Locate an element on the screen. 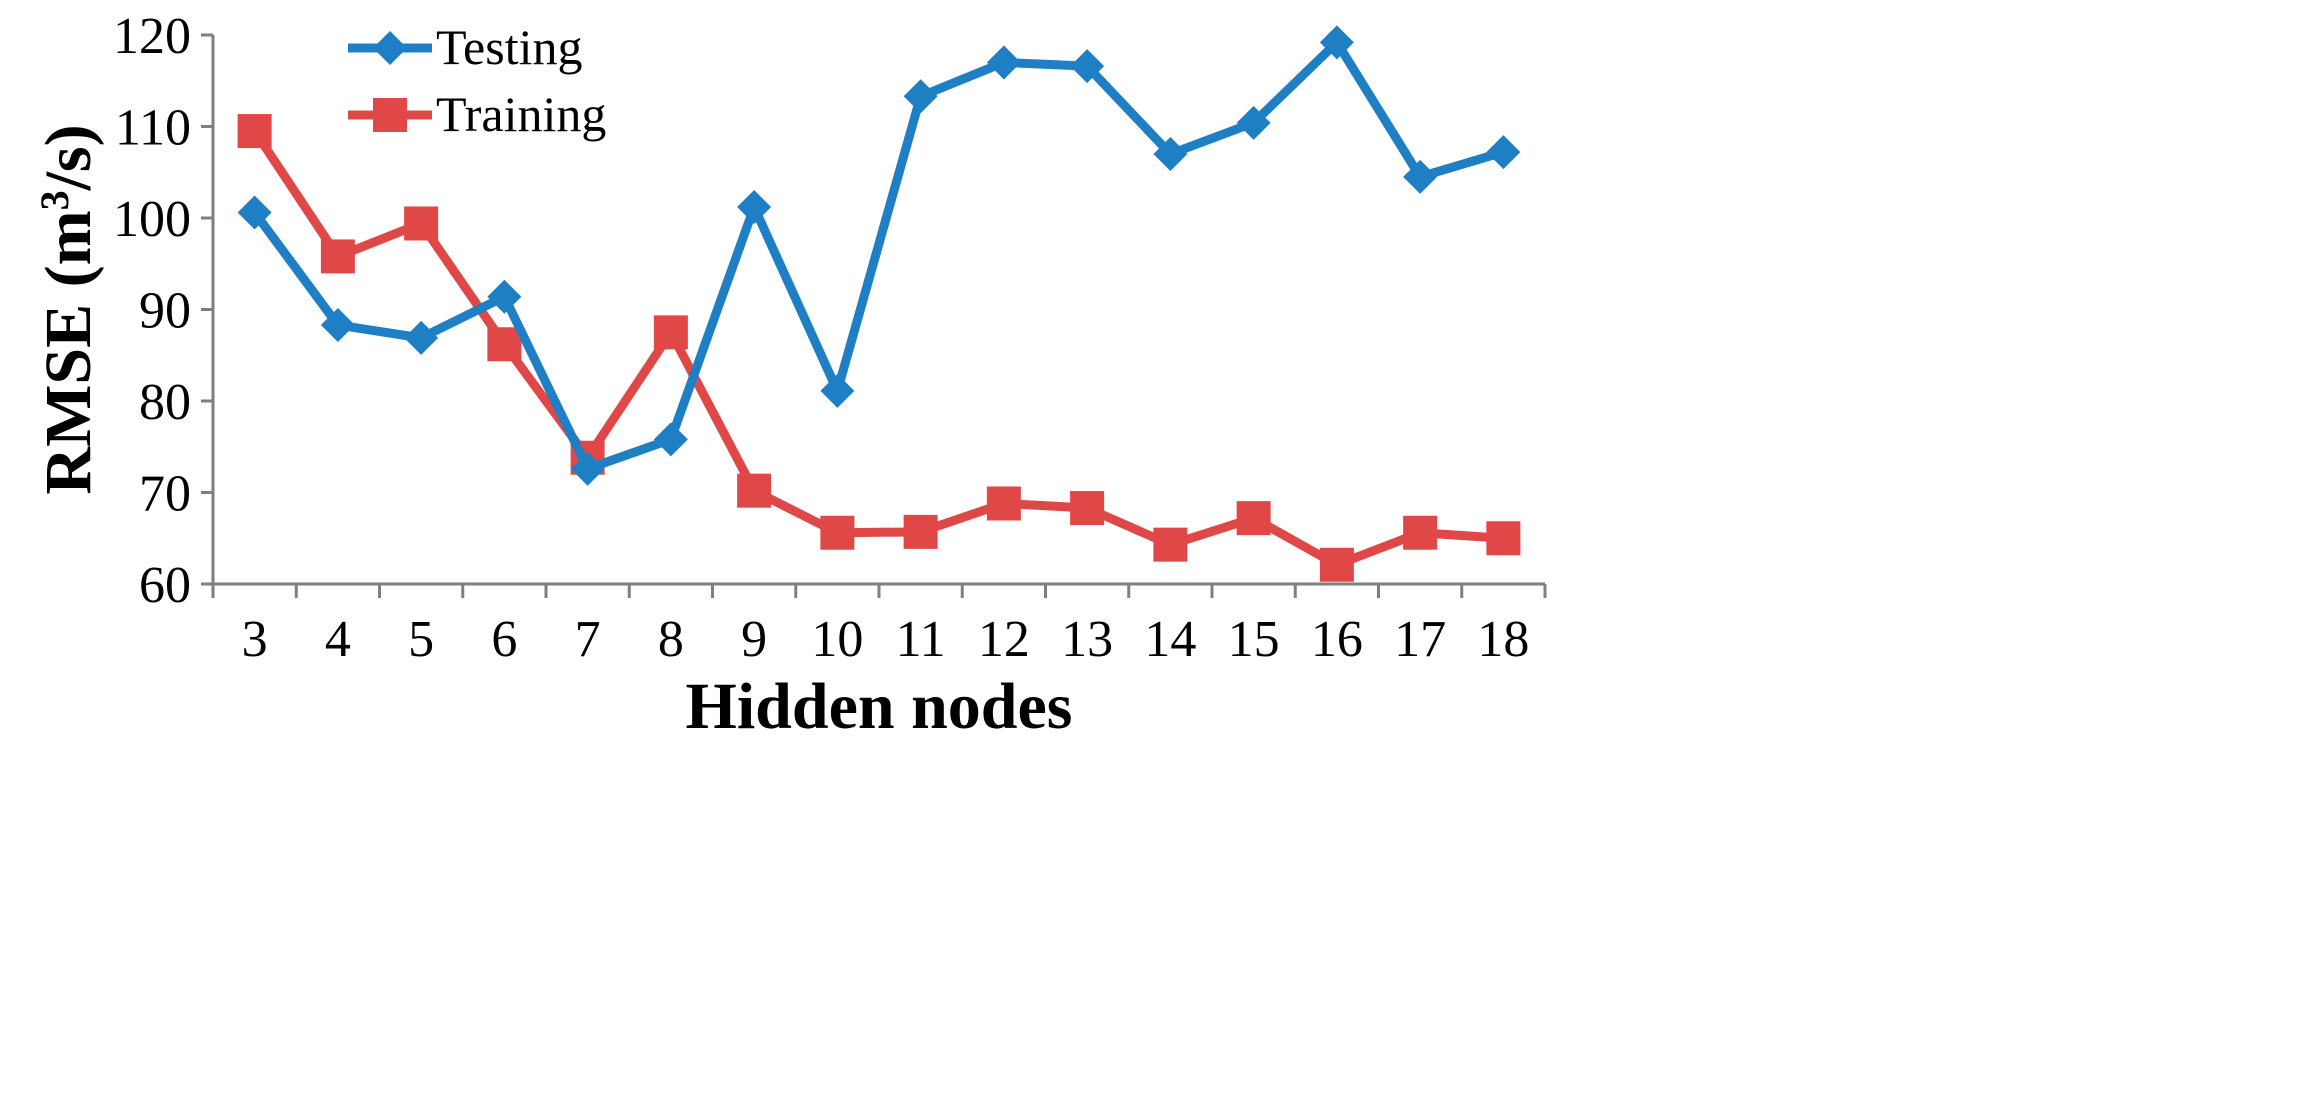  x-tick-label: 12 is located at coordinates (1004, 639).